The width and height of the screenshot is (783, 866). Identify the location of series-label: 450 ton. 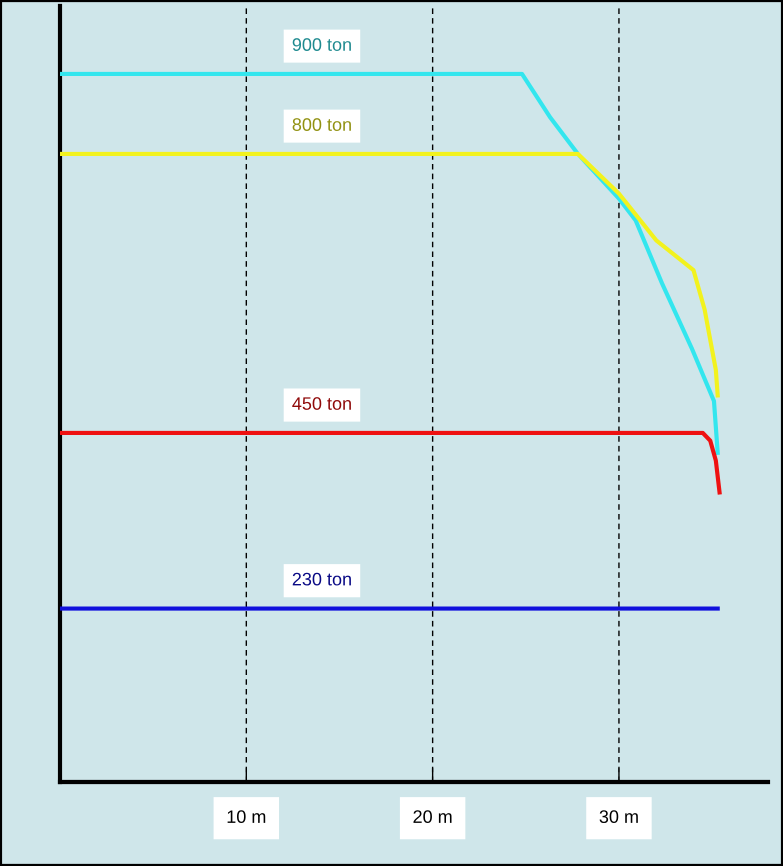
(321, 403).